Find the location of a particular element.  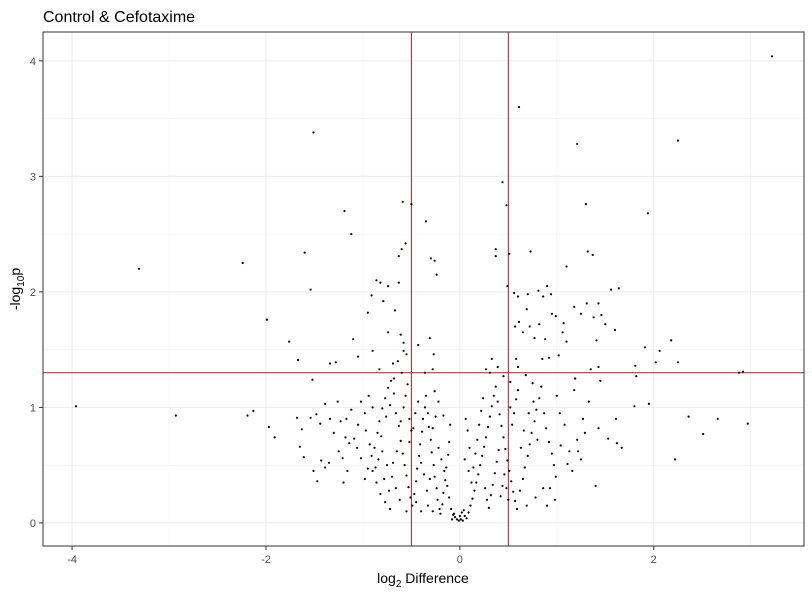

y-axis-label-prefix: -log is located at coordinates (15, 298).